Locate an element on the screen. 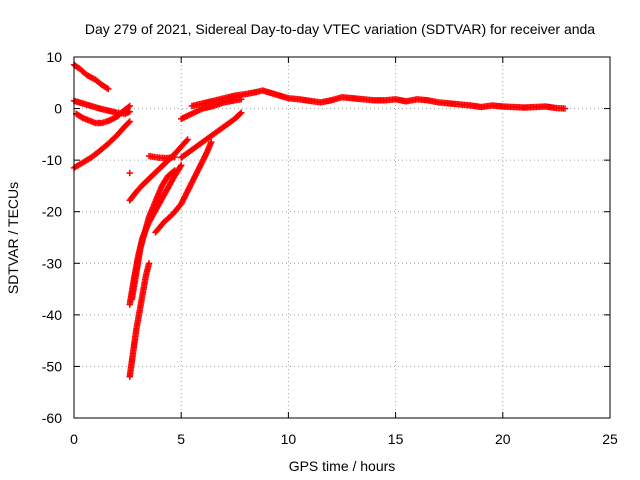  y-tick-label: -20 is located at coordinates (52, 212).